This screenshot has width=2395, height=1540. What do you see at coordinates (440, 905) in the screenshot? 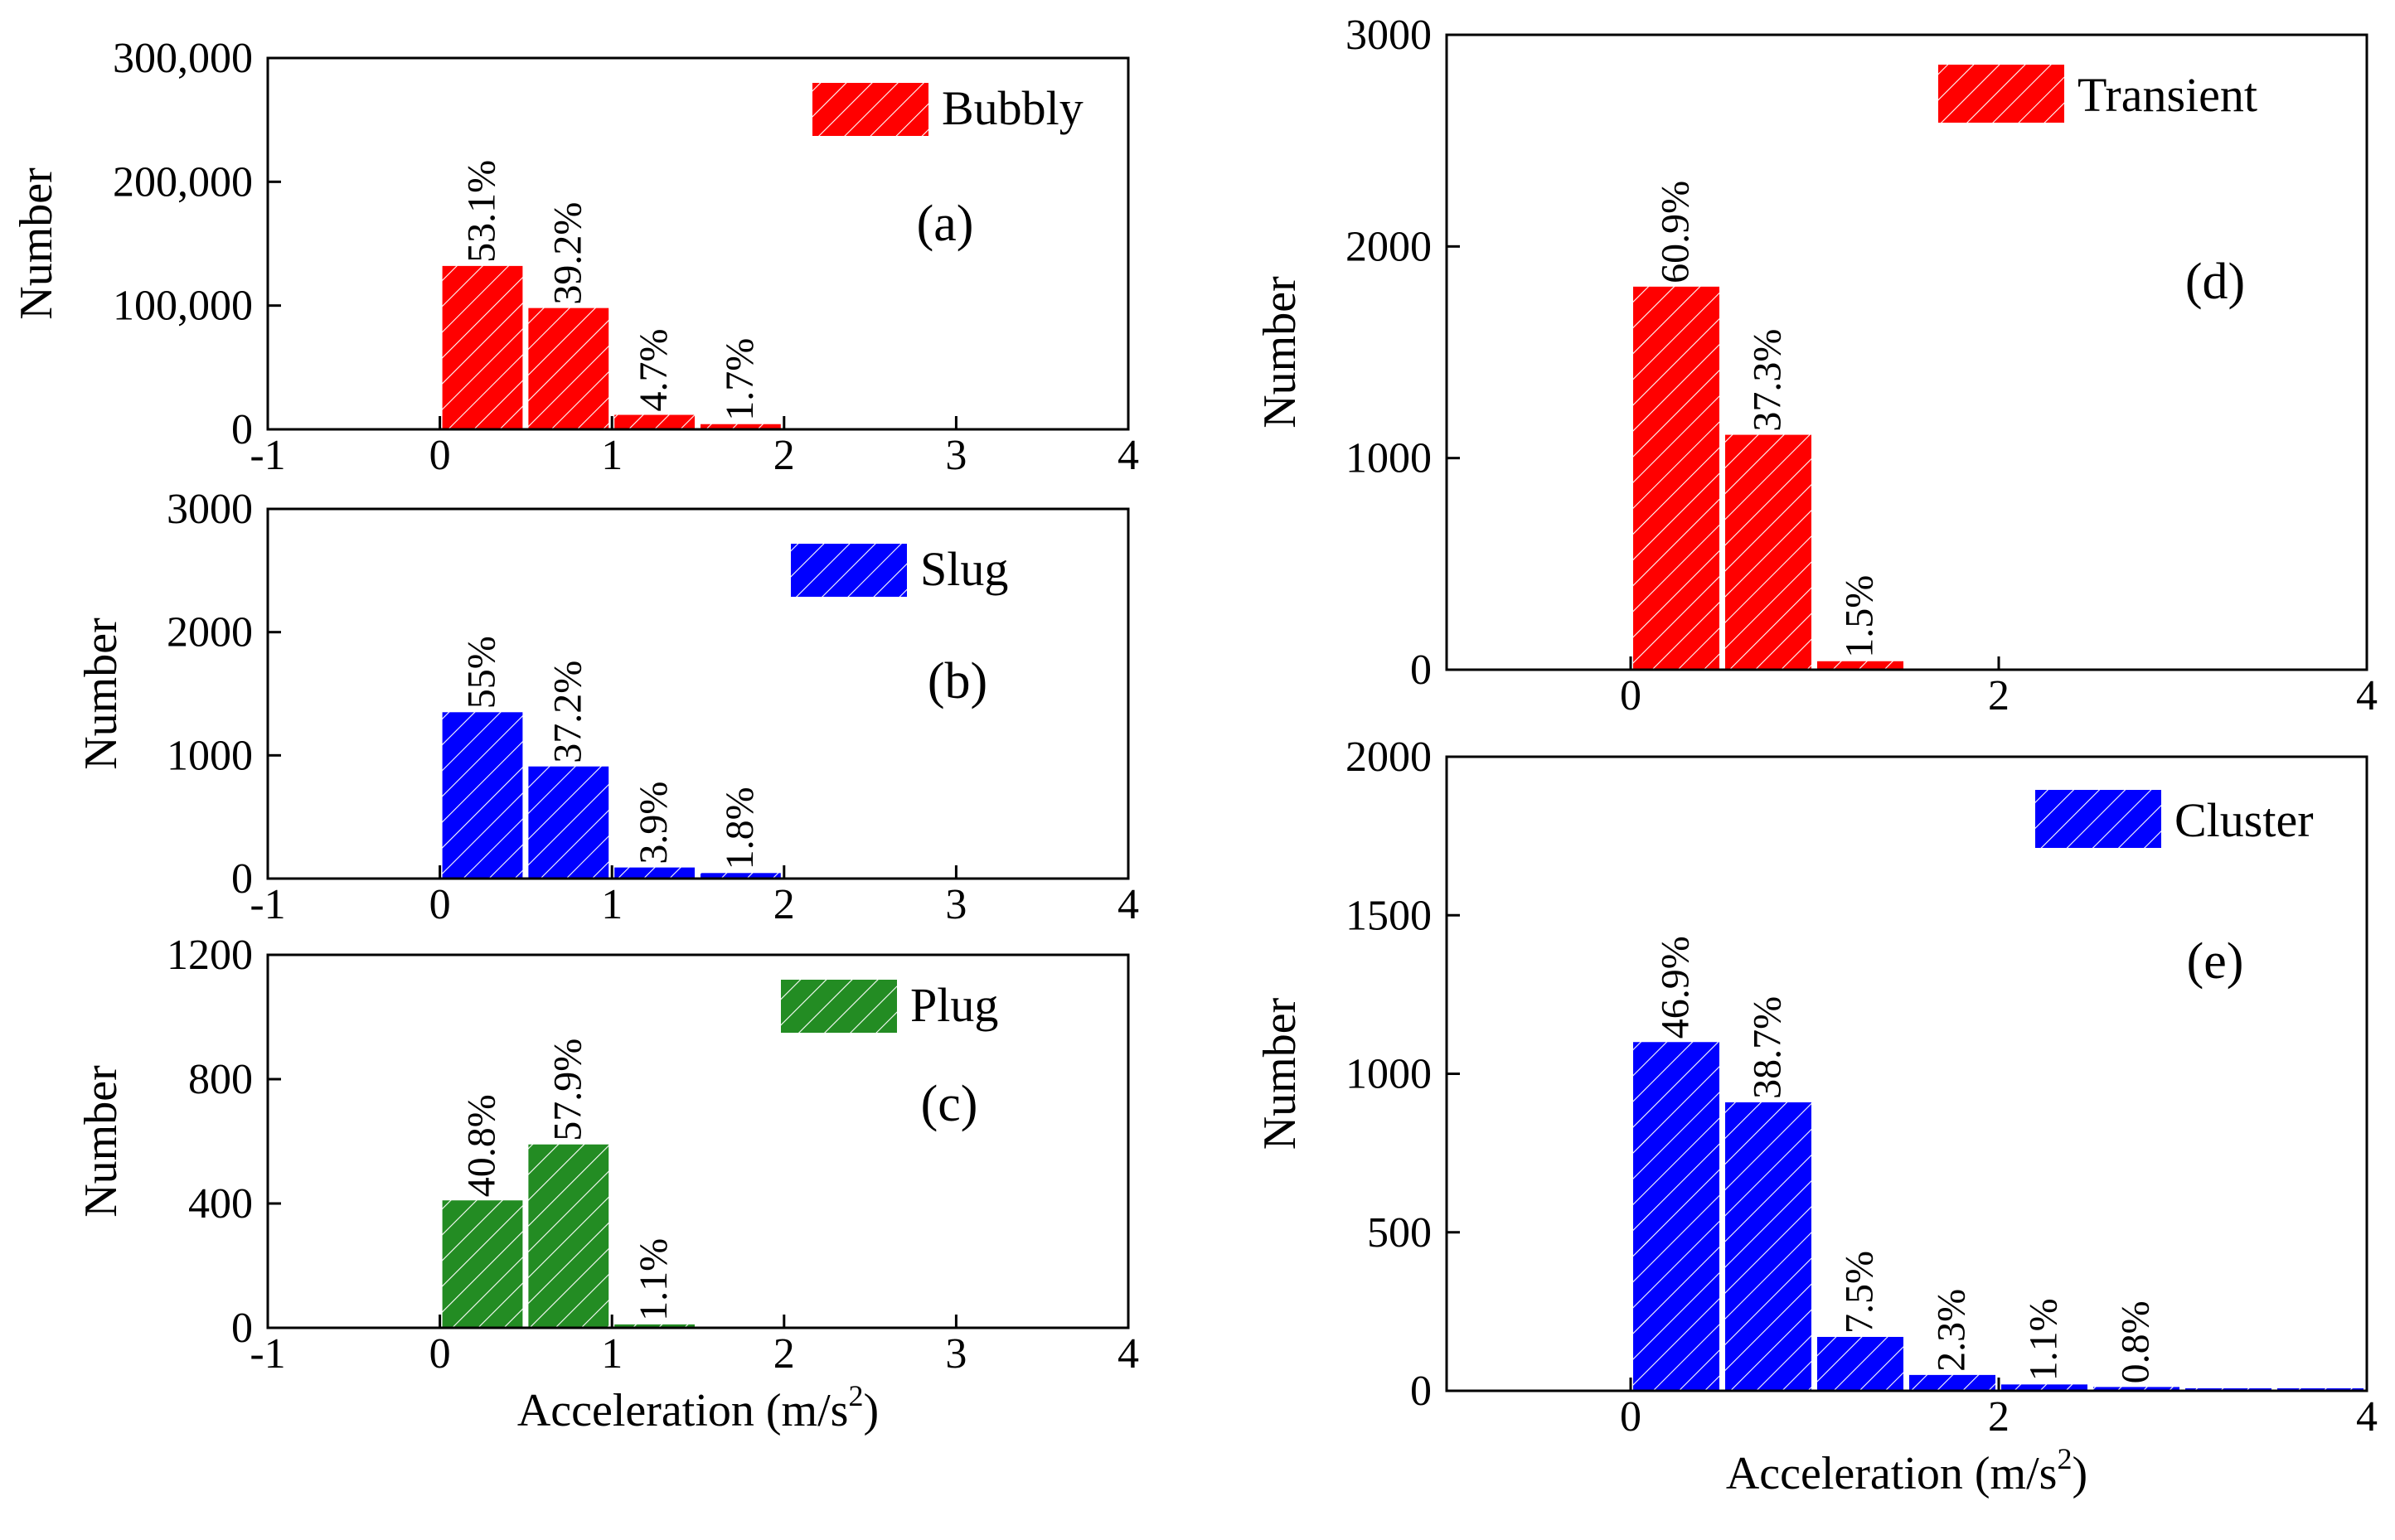
I see `x-tick-label-b-1: 0` at bounding box center [440, 905].